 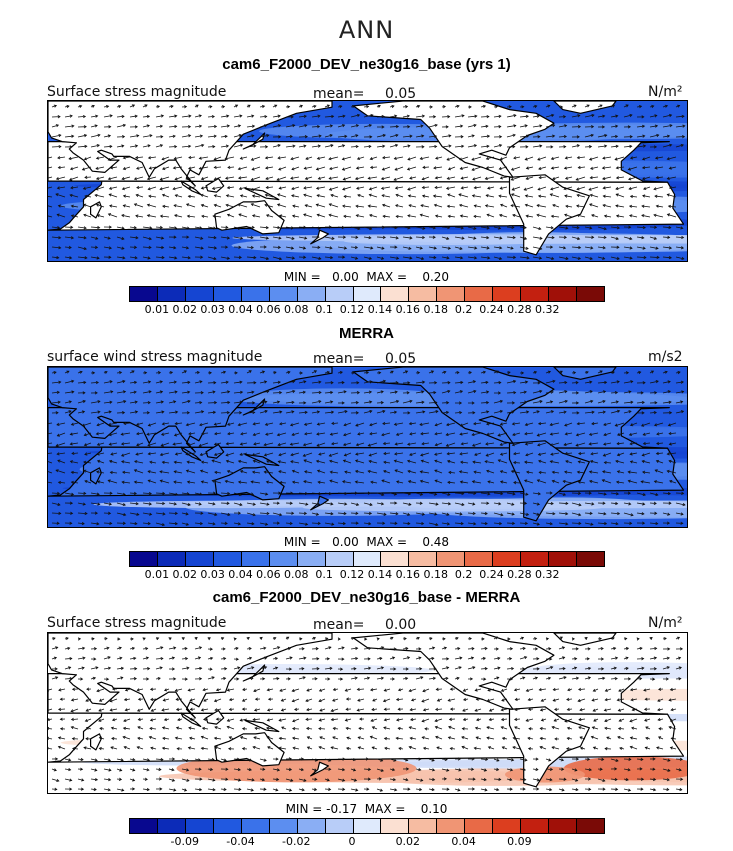 I want to click on colorbar-tick-label: 0.16, so click(x=408, y=309).